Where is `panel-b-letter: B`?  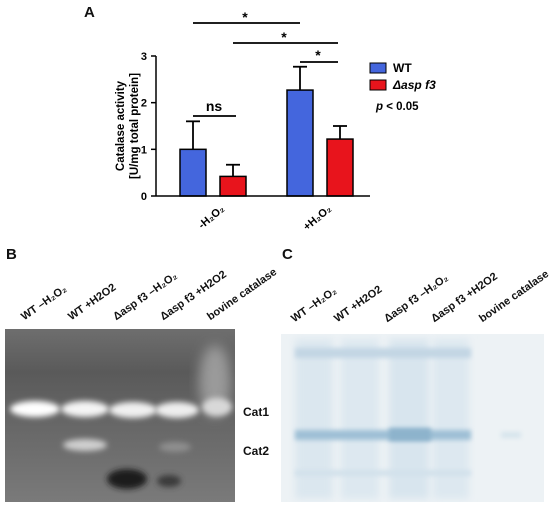
panel-b-letter: B is located at coordinates (11, 254).